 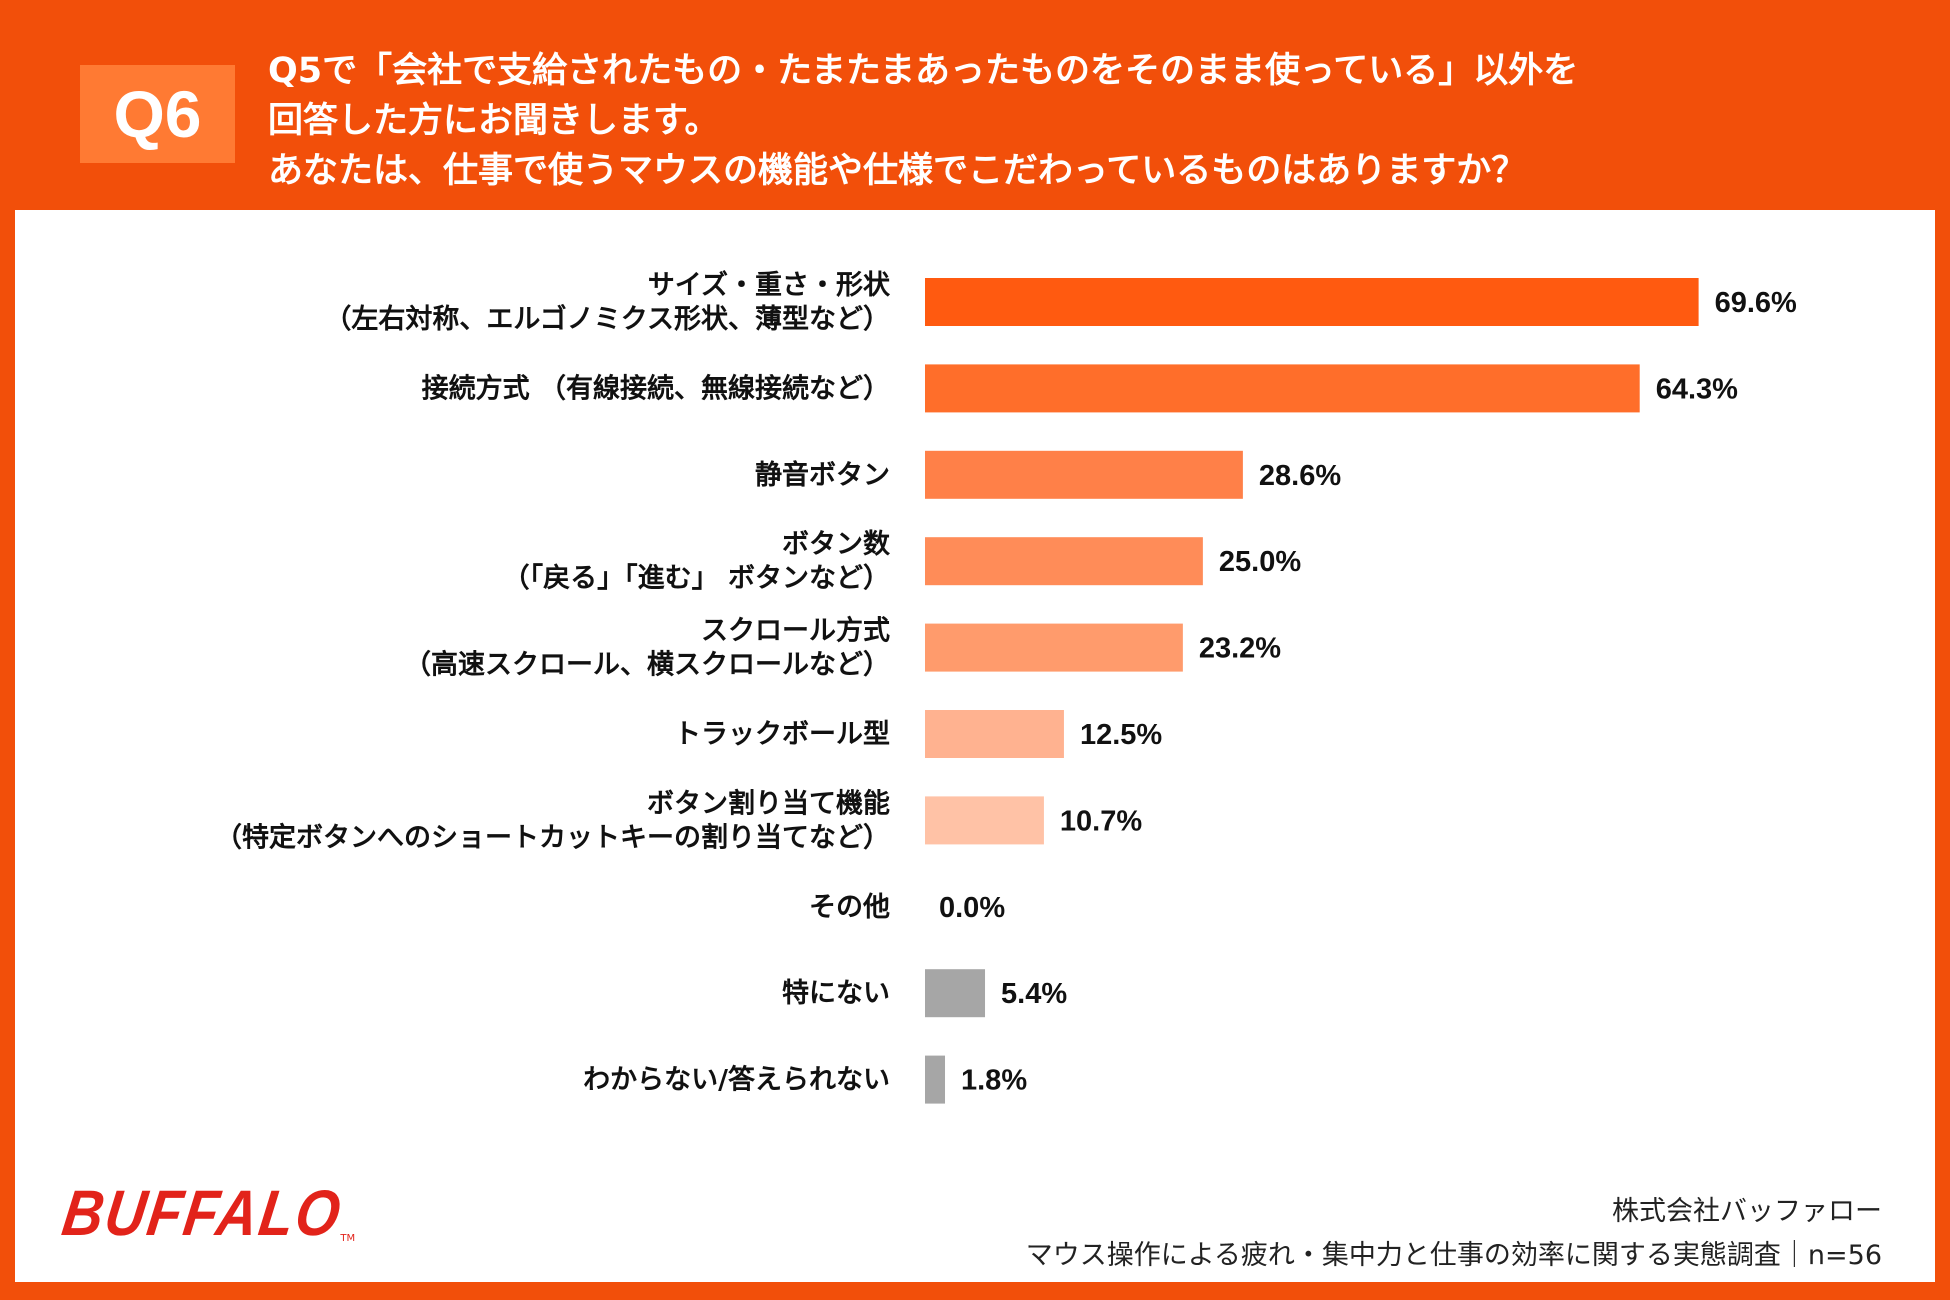 What do you see at coordinates (897, 171) in the screenshot?
I see `question-line-3: あなたは、仕事で使うマウスの機能や仕様でこだわっているものはありますか？` at bounding box center [897, 171].